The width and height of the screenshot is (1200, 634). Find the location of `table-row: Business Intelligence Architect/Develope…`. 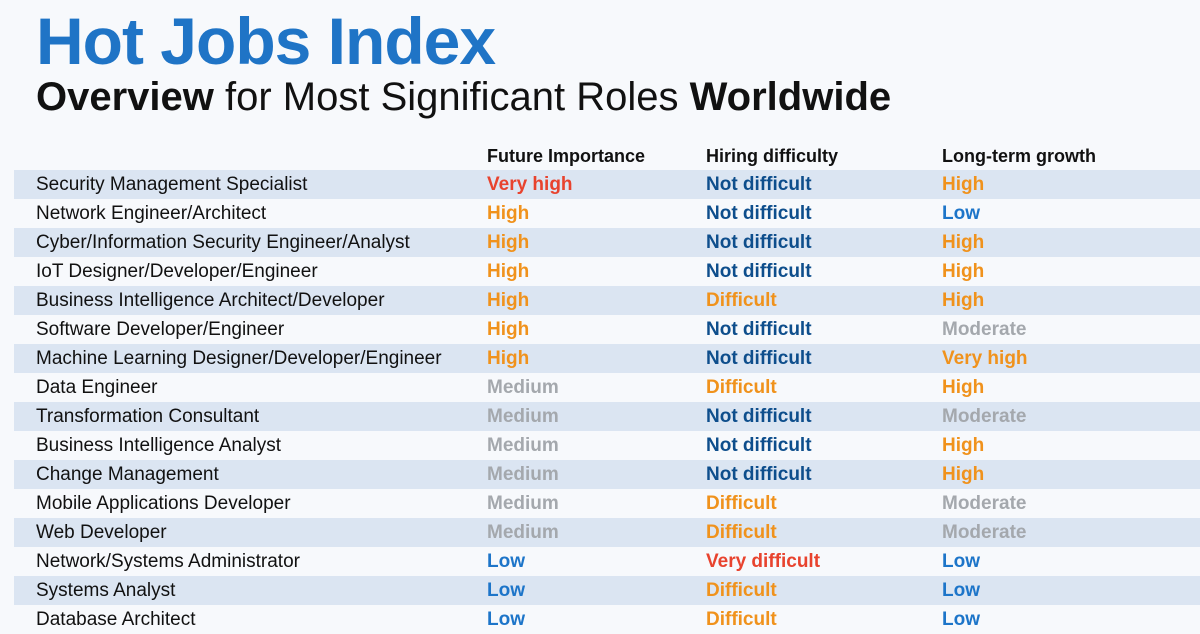

table-row: Business Intelligence Architect/Develope… is located at coordinates (607, 300).